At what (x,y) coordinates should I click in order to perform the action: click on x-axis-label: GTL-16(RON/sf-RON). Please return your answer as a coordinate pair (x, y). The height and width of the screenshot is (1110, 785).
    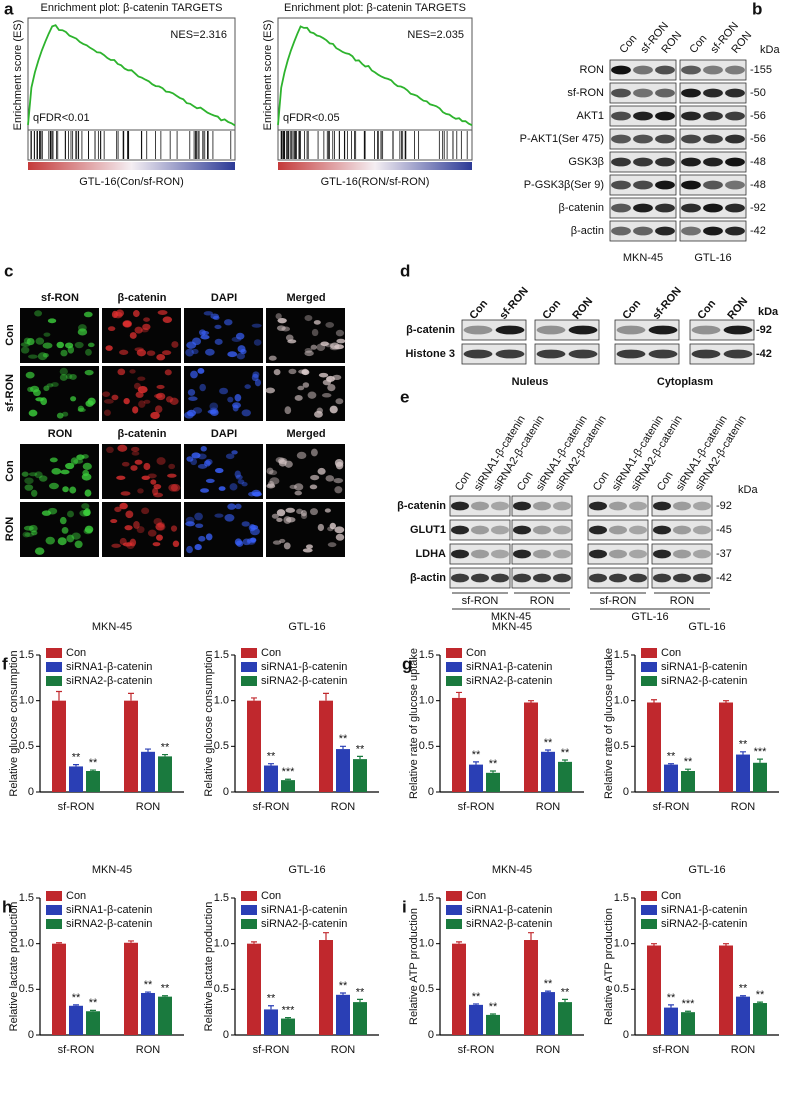
    Looking at the image, I should click on (375, 182).